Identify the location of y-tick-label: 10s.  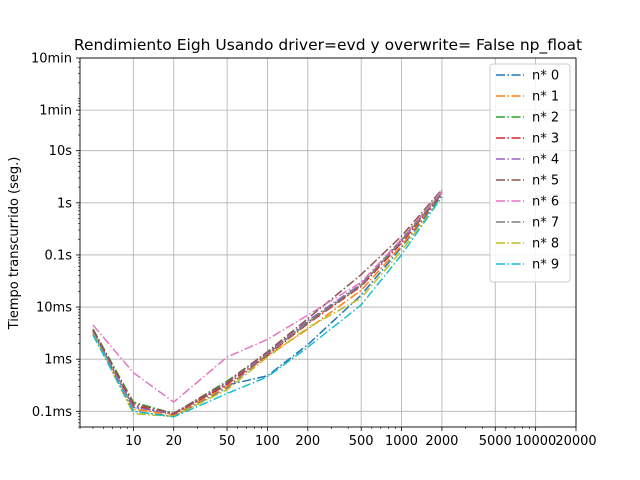
(61, 151).